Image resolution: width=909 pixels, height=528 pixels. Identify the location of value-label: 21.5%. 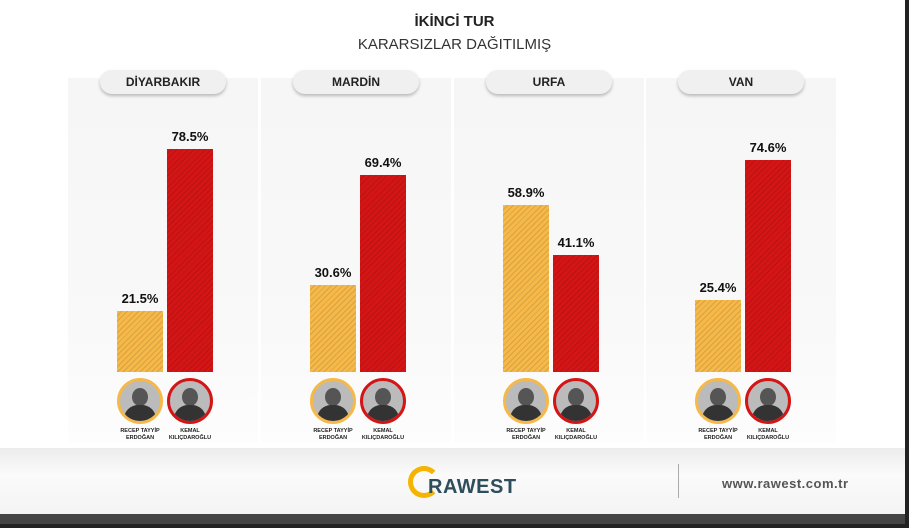
(140, 298).